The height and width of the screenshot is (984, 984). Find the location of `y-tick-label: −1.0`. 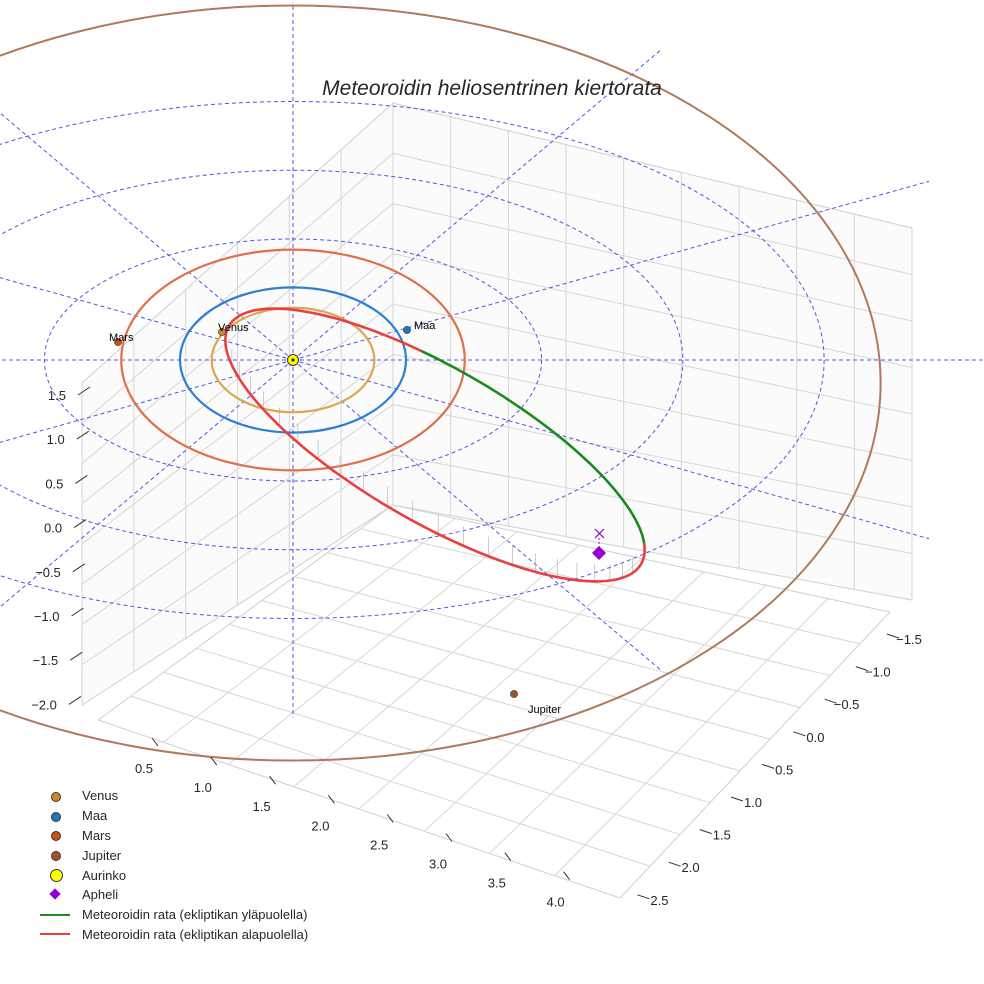

y-tick-label: −1.0 is located at coordinates (878, 672).